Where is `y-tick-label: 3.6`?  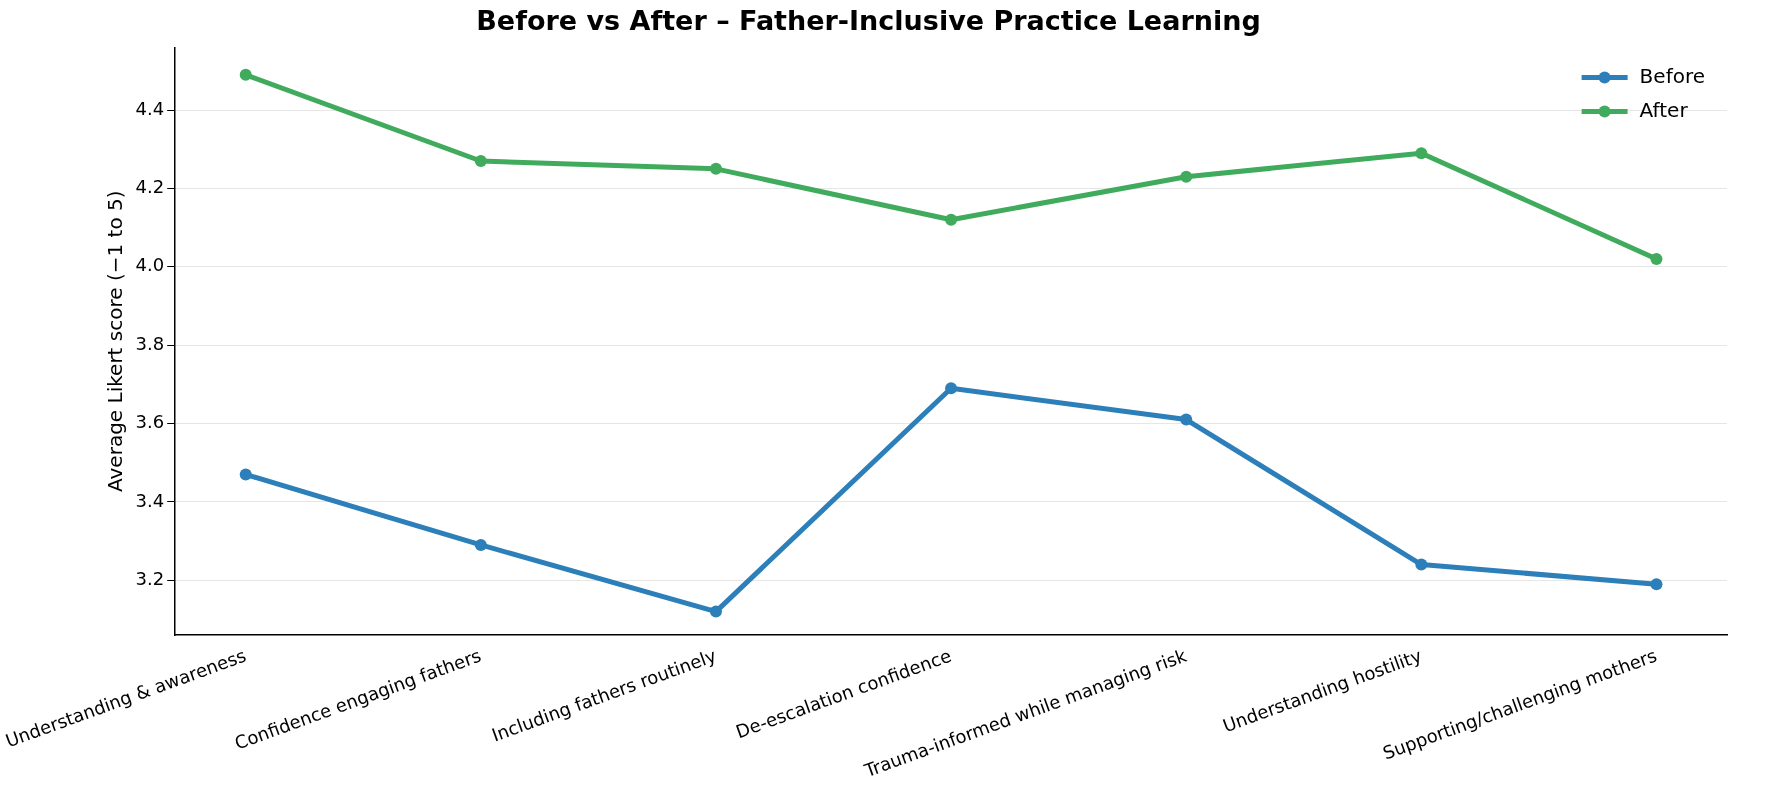 y-tick-label: 3.6 is located at coordinates (150, 422).